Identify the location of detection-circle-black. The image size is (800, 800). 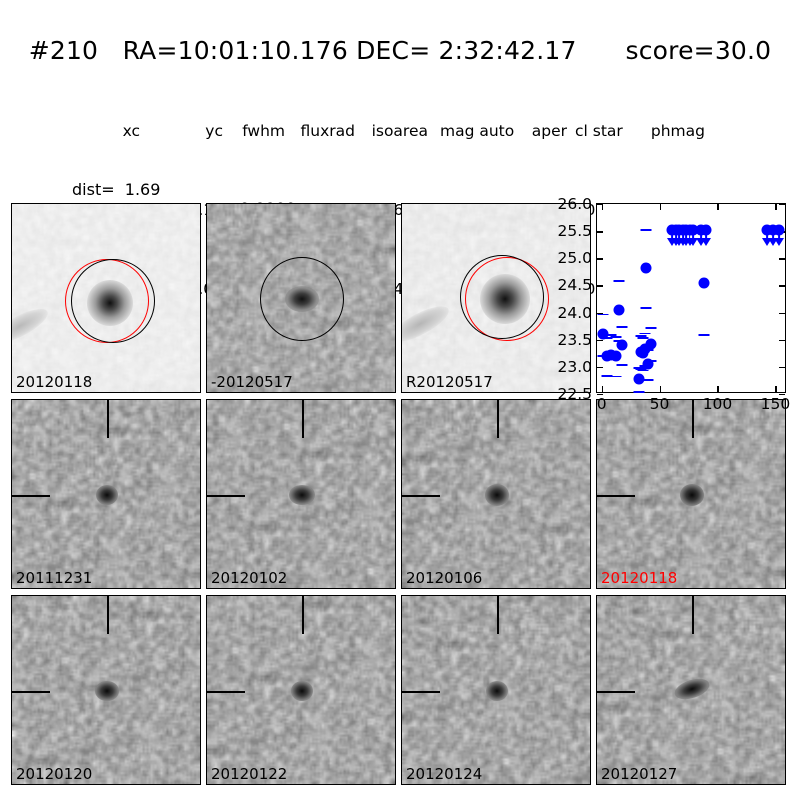
(302, 299).